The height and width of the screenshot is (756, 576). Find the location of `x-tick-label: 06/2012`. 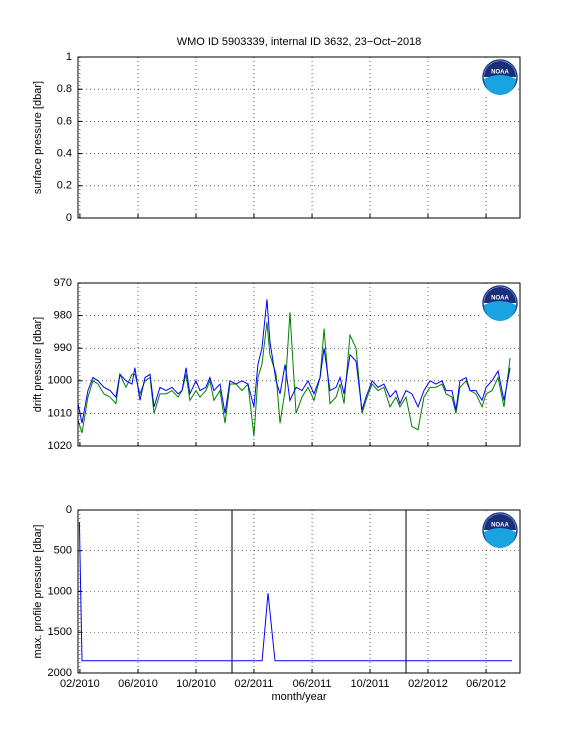

x-tick-label: 06/2012 is located at coordinates (486, 684).